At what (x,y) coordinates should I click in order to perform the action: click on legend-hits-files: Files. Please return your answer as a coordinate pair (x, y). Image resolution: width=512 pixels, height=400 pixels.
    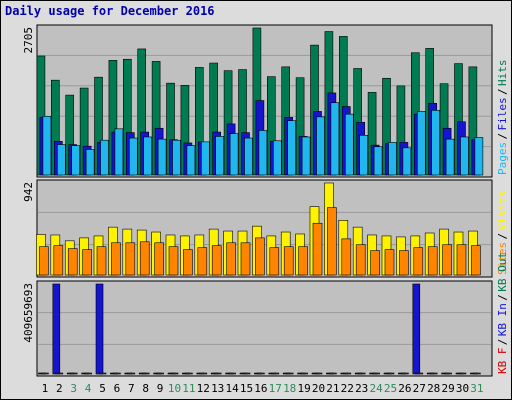
    Looking at the image, I should click on (502, 113).